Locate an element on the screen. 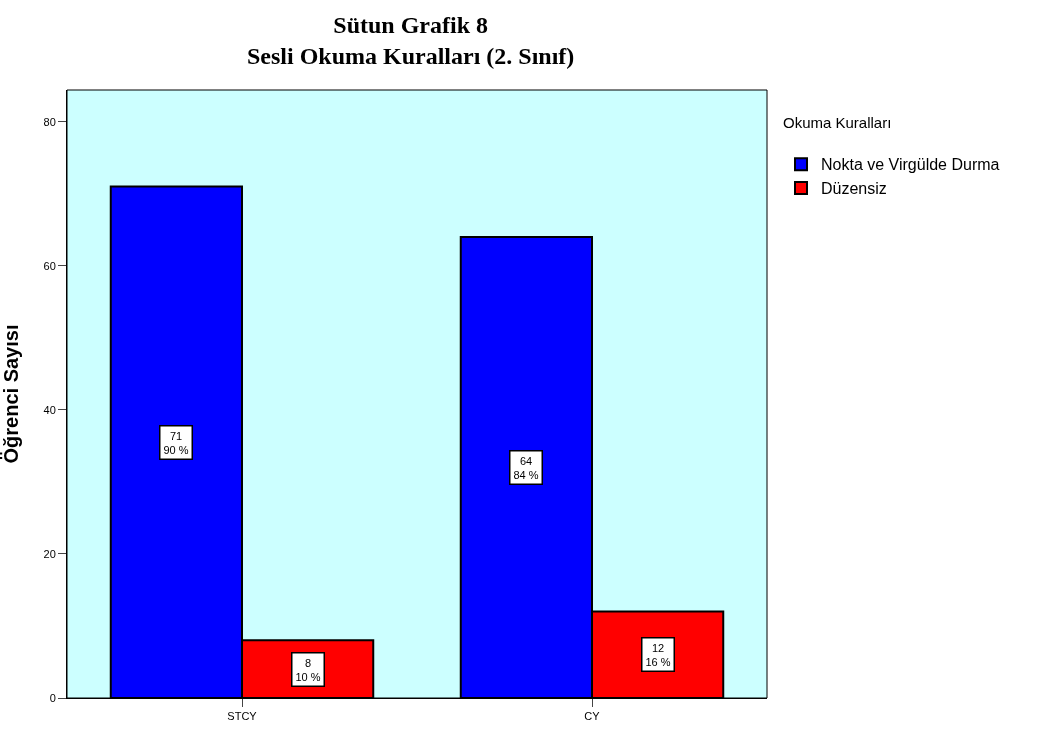 The height and width of the screenshot is (733, 1053). y-tick-label: 20 is located at coordinates (49, 553).